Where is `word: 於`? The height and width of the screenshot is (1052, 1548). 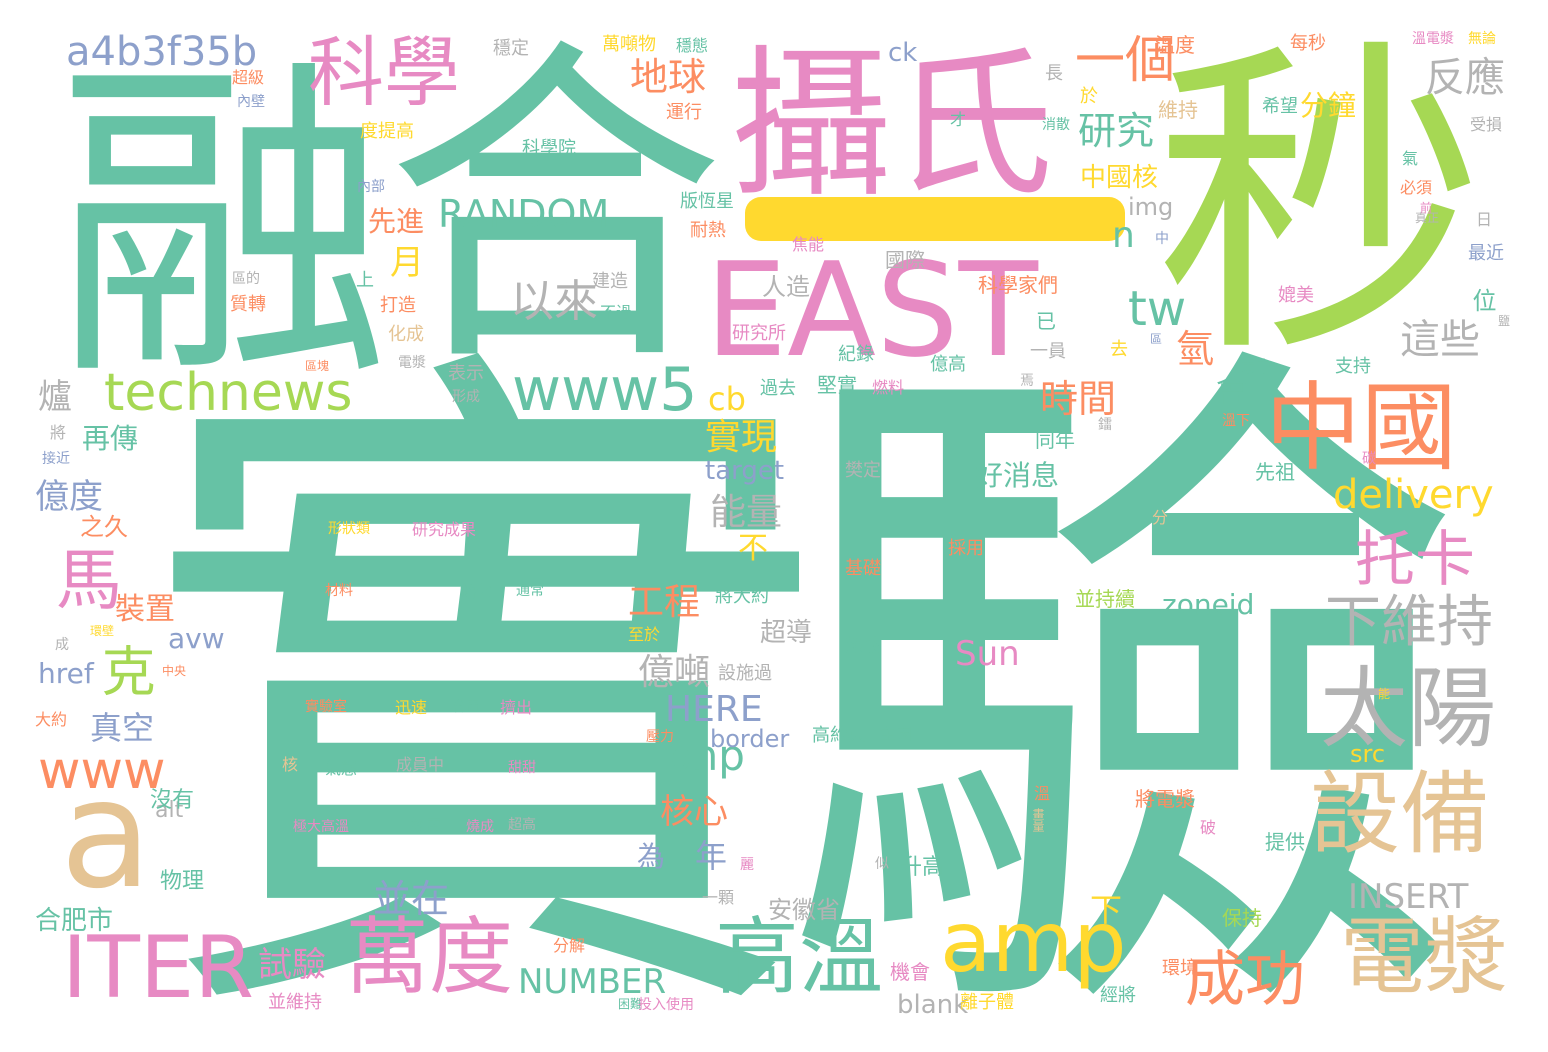
word: 於 is located at coordinates (1089, 96).